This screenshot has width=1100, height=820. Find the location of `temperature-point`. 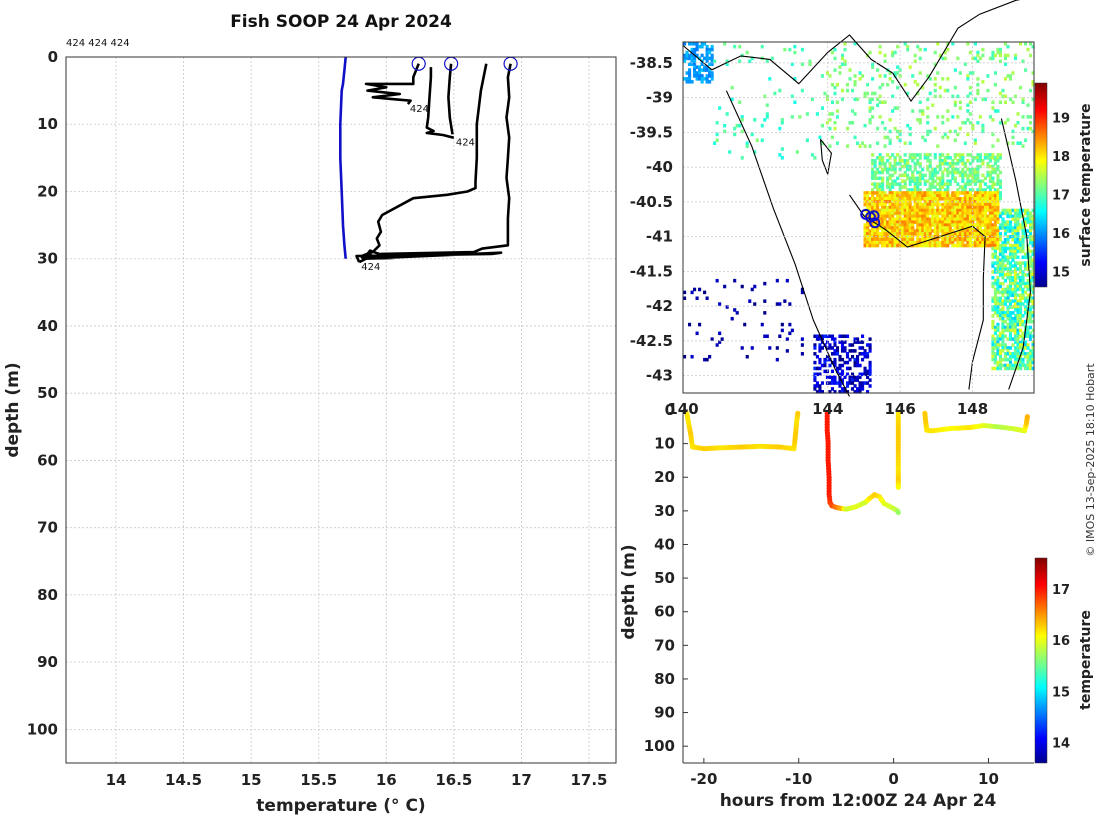

temperature-point is located at coordinates (798, 413).